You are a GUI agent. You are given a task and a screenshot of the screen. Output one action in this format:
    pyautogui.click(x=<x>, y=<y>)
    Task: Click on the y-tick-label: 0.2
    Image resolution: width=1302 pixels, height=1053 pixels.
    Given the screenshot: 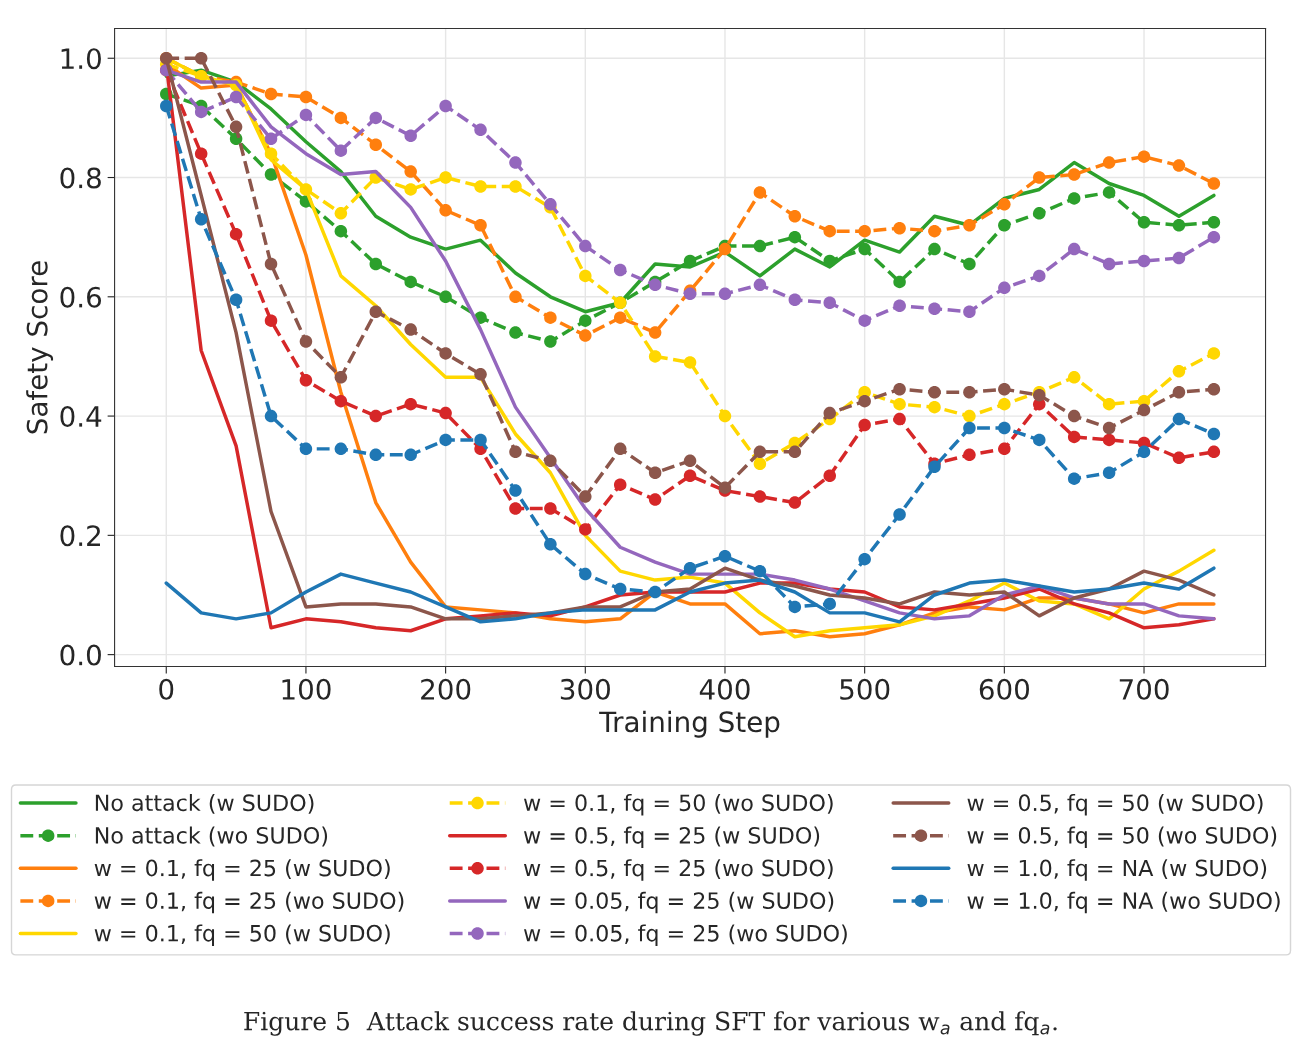 What is the action you would take?
    pyautogui.click(x=80, y=536)
    